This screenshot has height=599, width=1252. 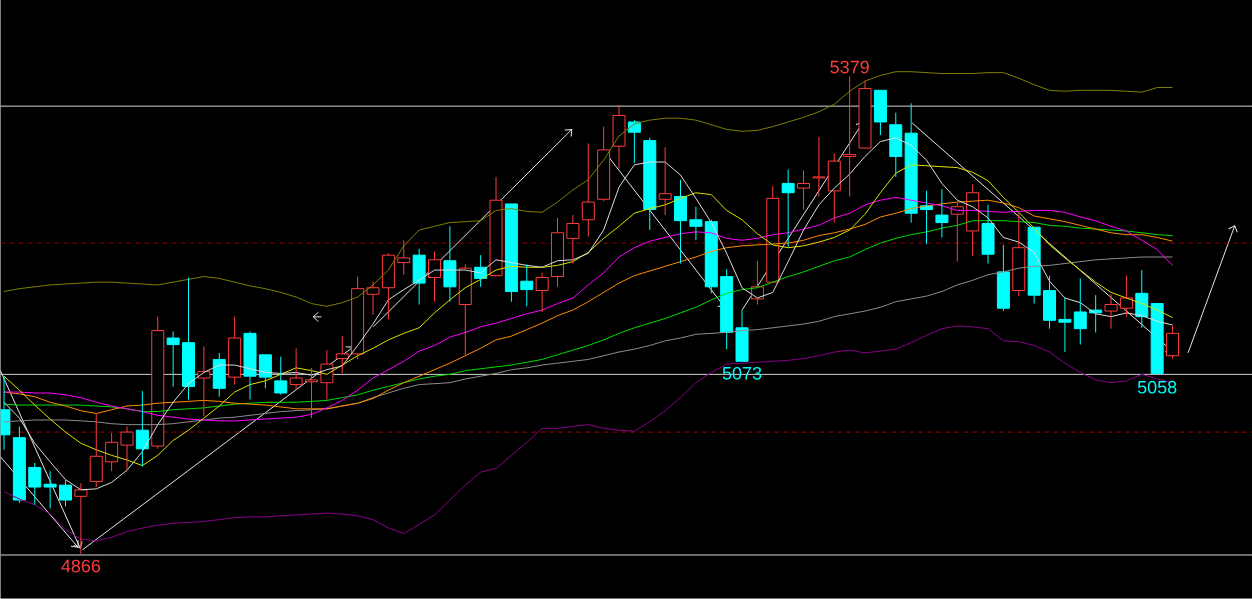 I want to click on annotation: 5379, so click(x=849, y=67).